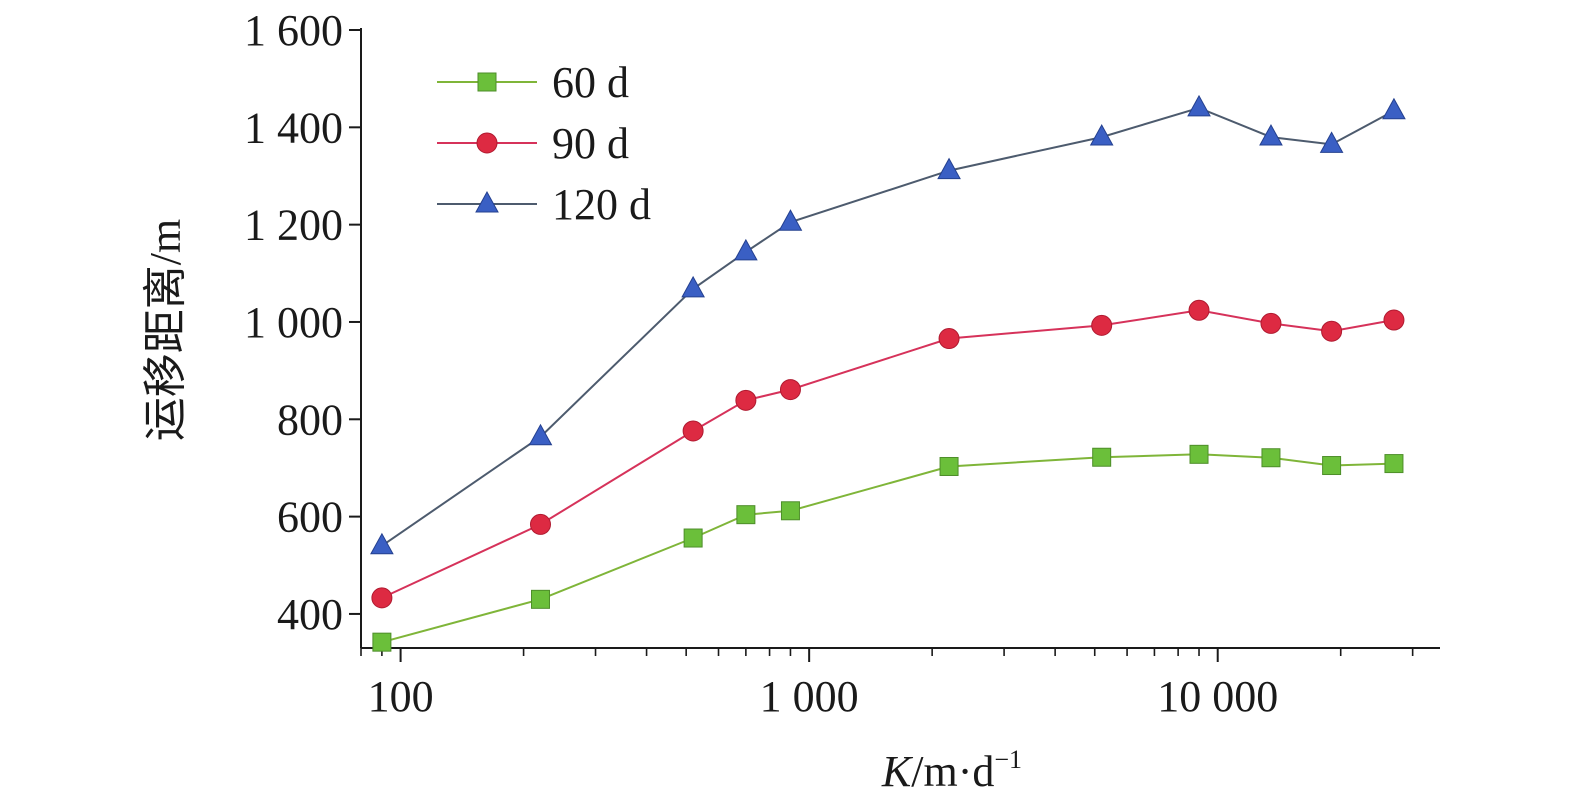 This screenshot has width=1575, height=810. Describe the element at coordinates (1217, 696) in the screenshot. I see `x-tick-label: 10 000` at that location.